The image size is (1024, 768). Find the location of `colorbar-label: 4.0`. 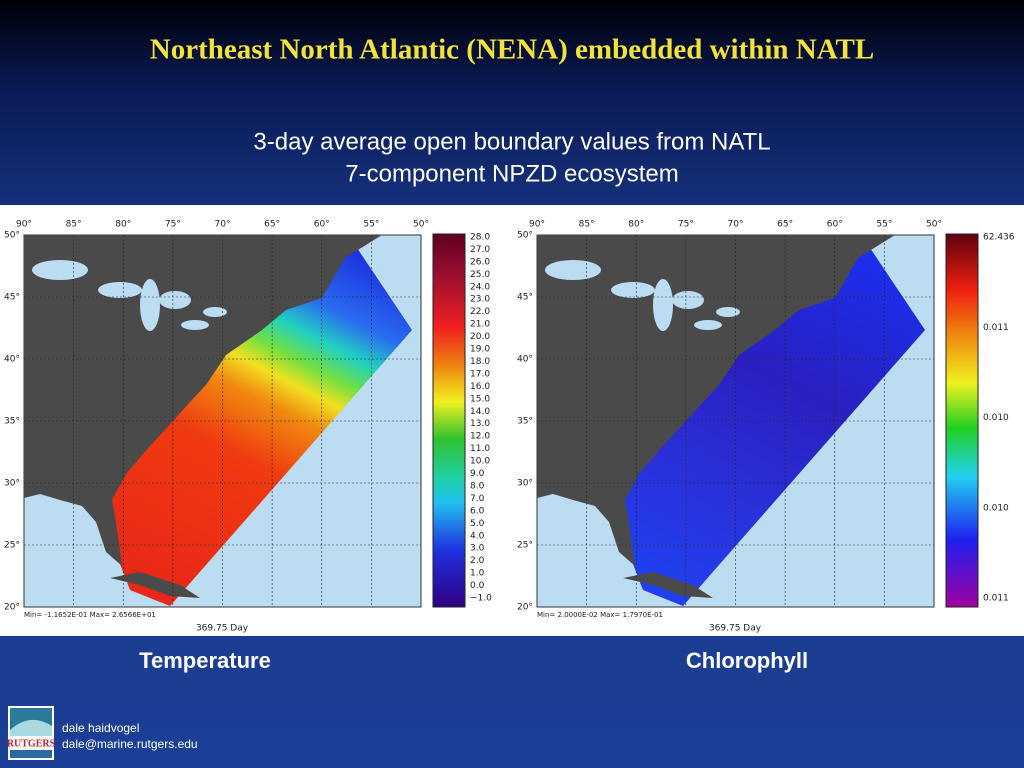

colorbar-label: 4.0 is located at coordinates (477, 536).